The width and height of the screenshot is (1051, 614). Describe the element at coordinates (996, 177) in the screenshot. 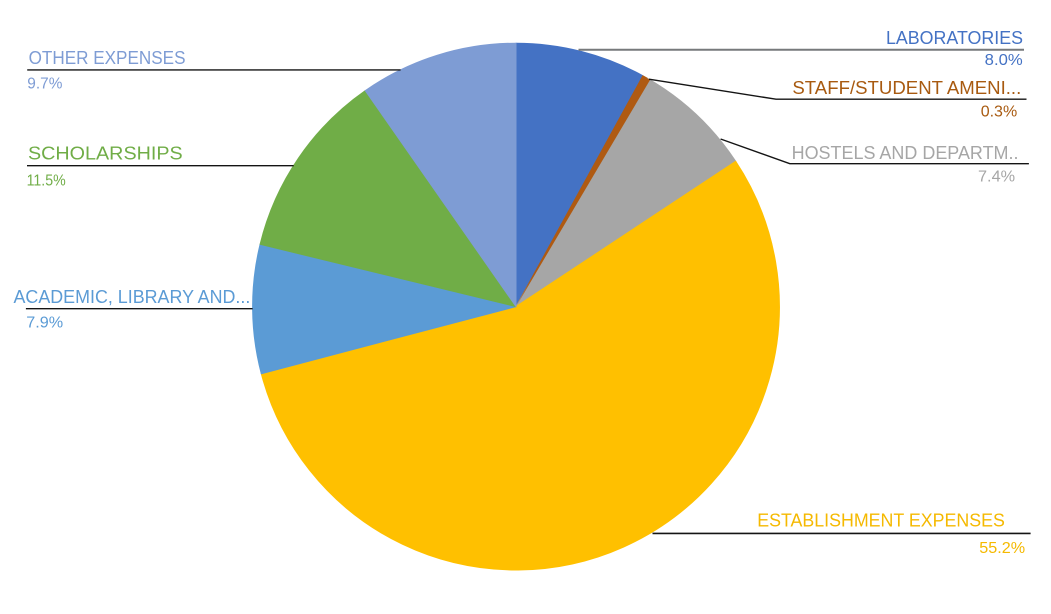

I see `svg-text: 7.4%` at that location.